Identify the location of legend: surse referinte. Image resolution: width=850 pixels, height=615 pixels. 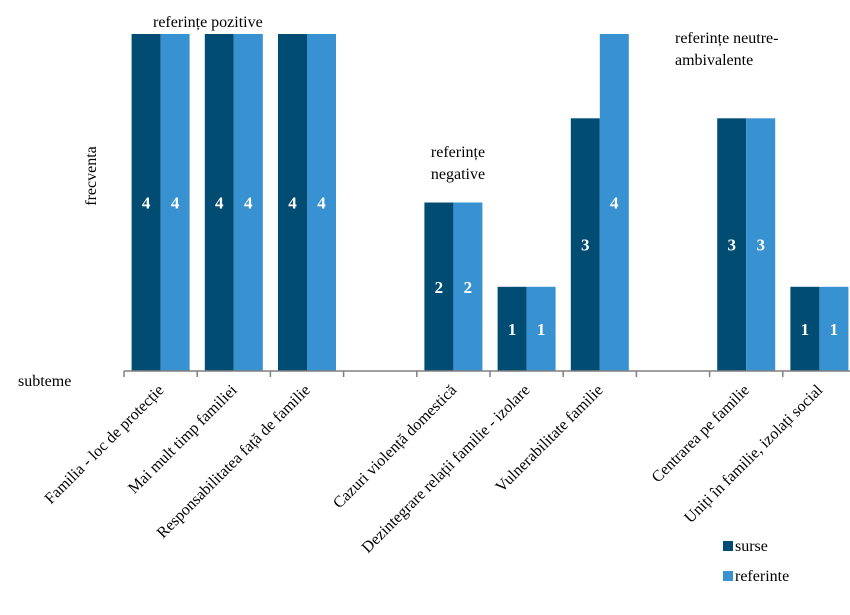
(756, 561).